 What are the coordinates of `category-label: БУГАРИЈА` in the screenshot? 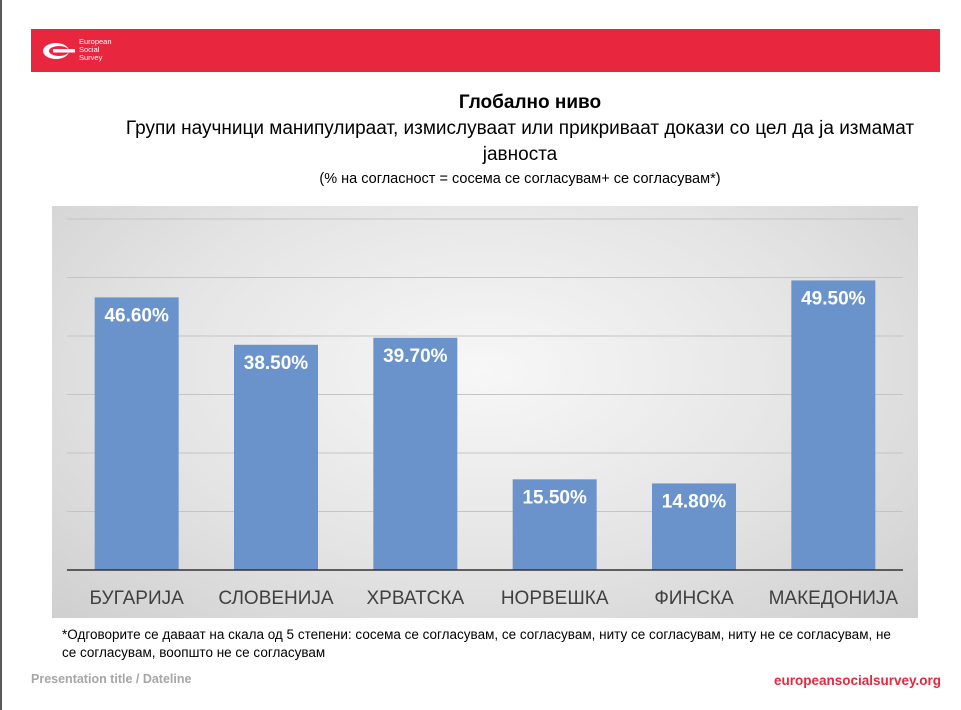 It's located at (137, 598).